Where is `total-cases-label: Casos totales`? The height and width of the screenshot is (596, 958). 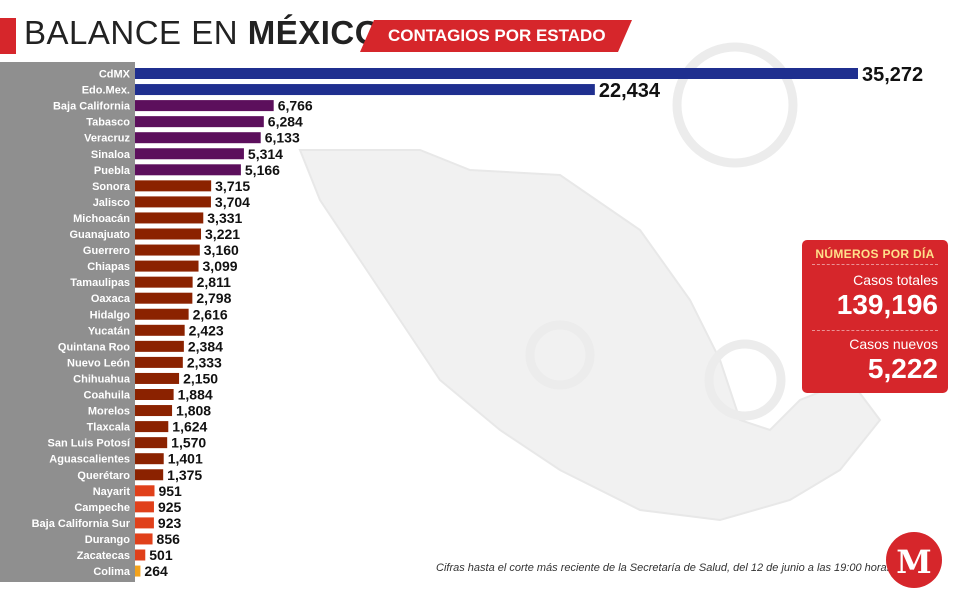 total-cases-label: Casos totales is located at coordinates (895, 280).